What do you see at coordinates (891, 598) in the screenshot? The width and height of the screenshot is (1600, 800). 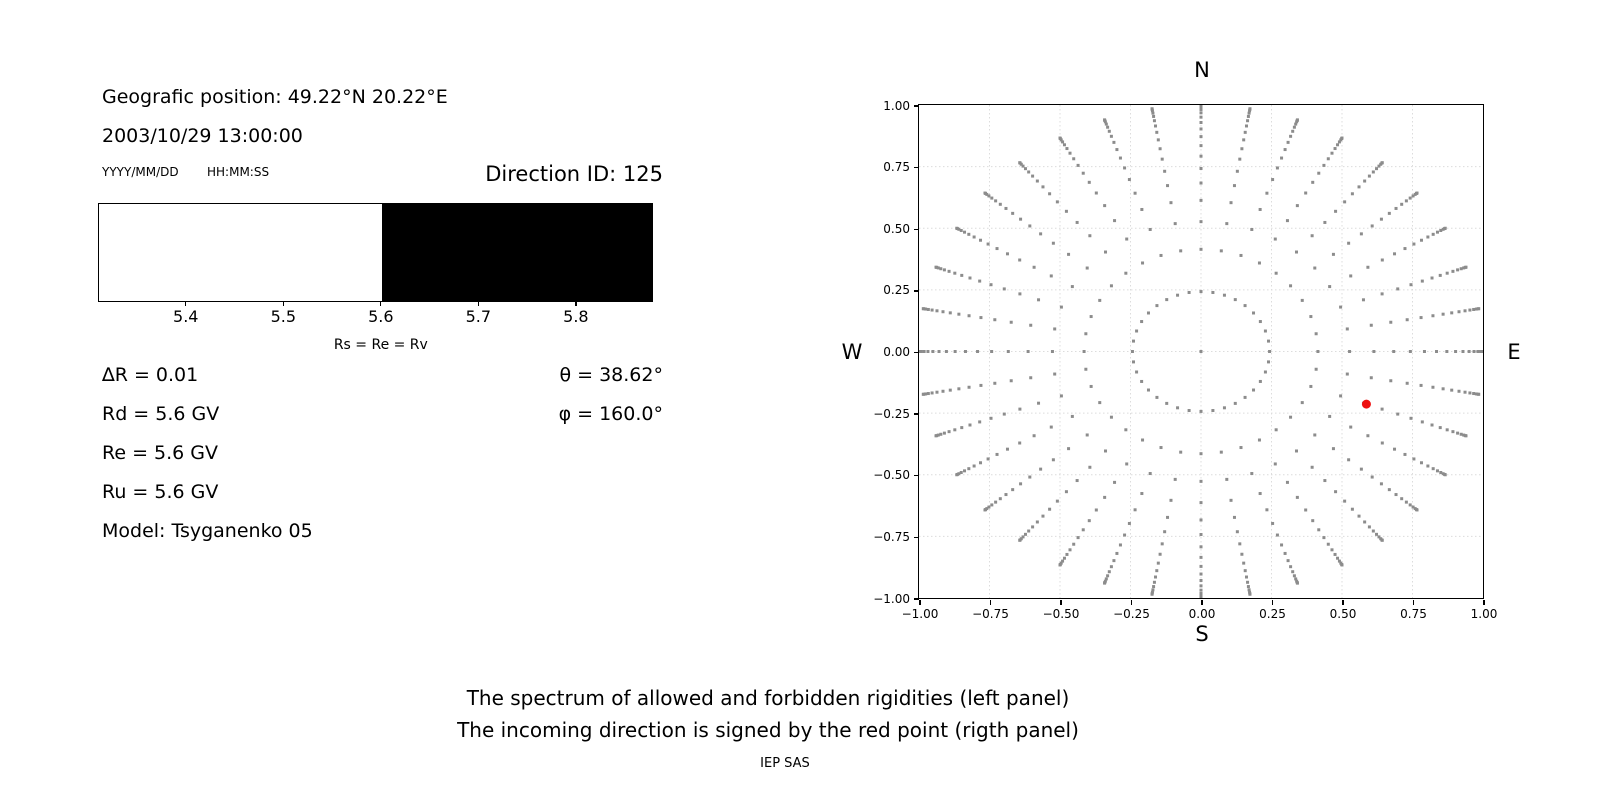 I see `y-tick-label: −1.00` at bounding box center [891, 598].